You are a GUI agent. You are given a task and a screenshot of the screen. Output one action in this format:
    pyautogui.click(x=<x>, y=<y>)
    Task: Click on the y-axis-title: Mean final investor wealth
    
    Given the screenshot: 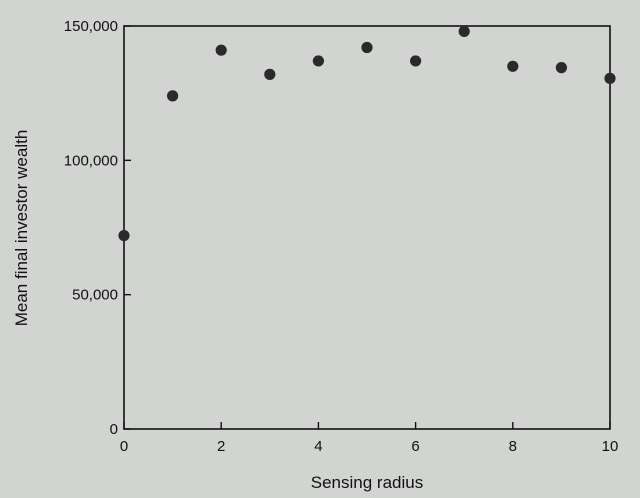 What is the action you would take?
    pyautogui.click(x=21, y=228)
    